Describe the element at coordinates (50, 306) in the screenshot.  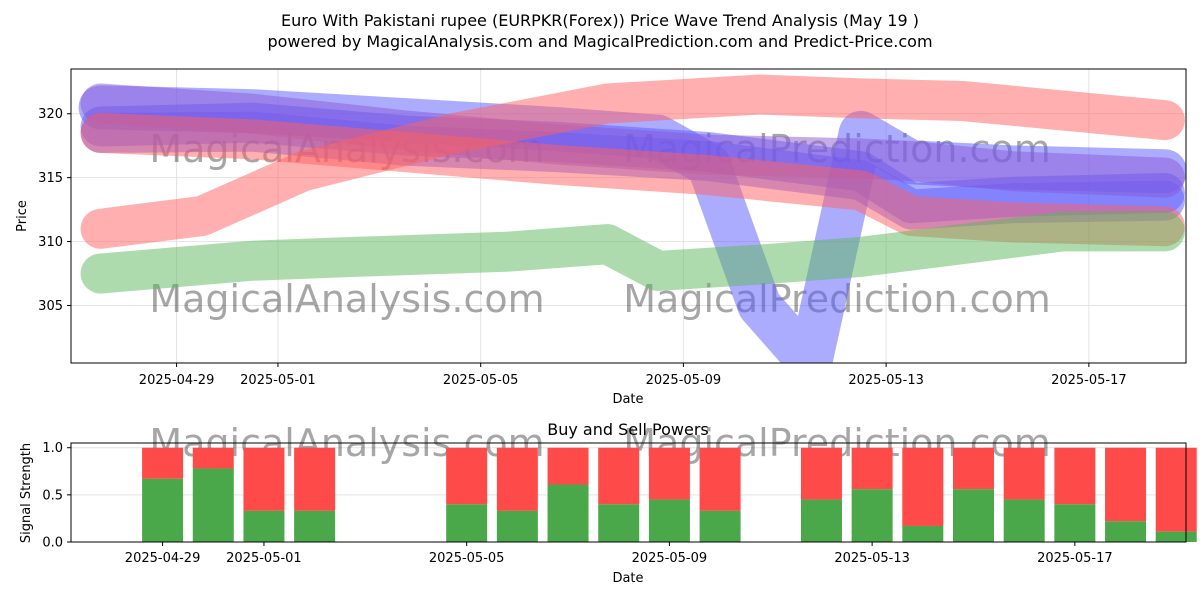
I see `price-y-tick-label: 305` at that location.